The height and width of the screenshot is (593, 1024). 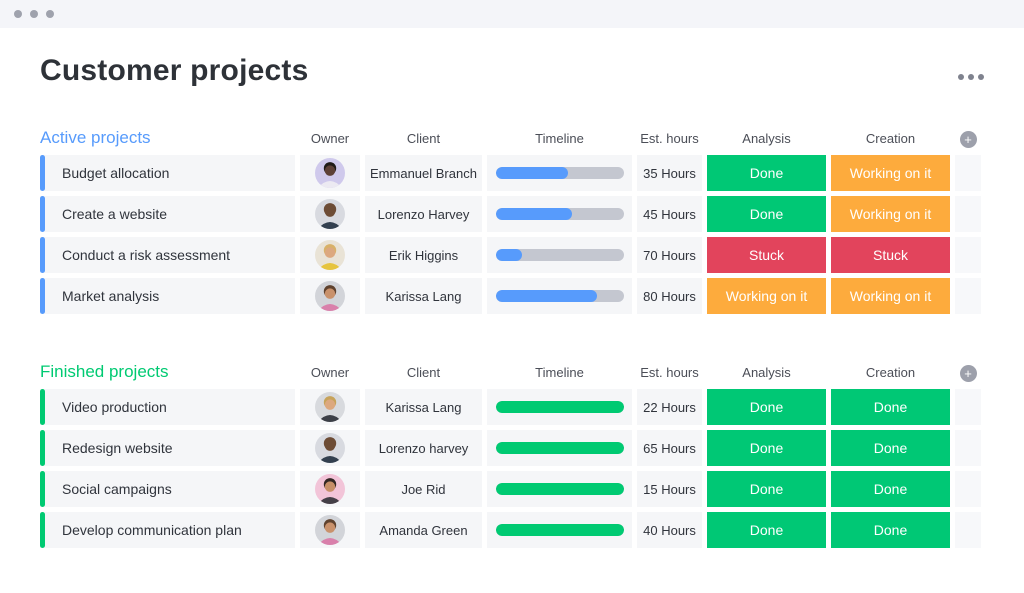 I want to click on client-cell: Emmanuel Branch, so click(x=423, y=173).